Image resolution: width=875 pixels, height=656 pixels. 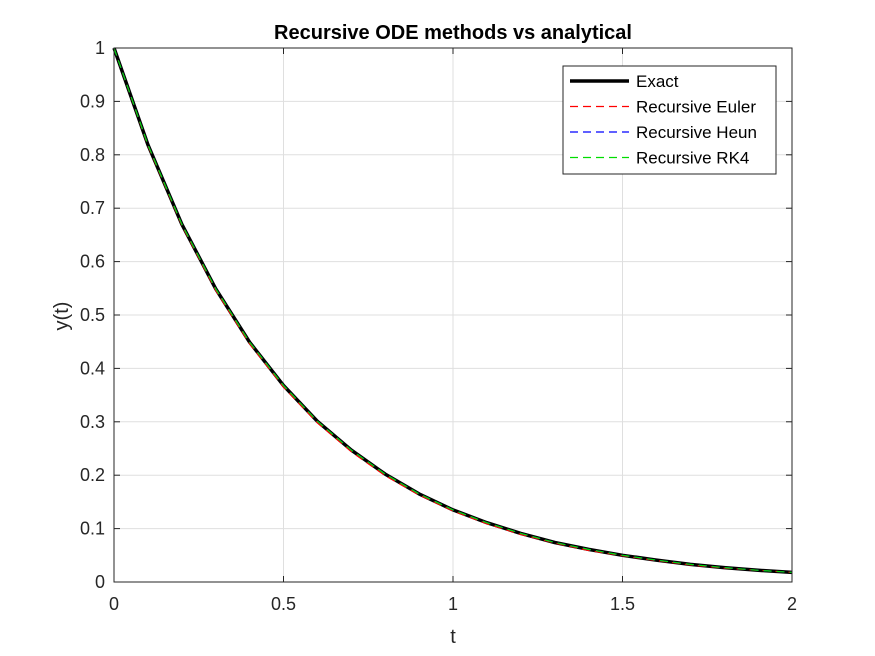 I want to click on y-tick-label: 0.9, so click(x=92, y=101).